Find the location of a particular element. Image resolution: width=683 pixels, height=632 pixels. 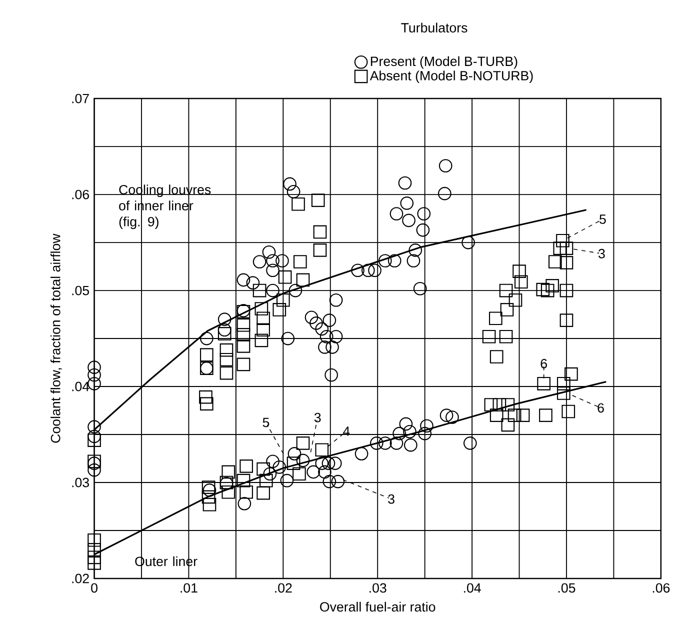

annotation: 4 is located at coordinates (346, 431).